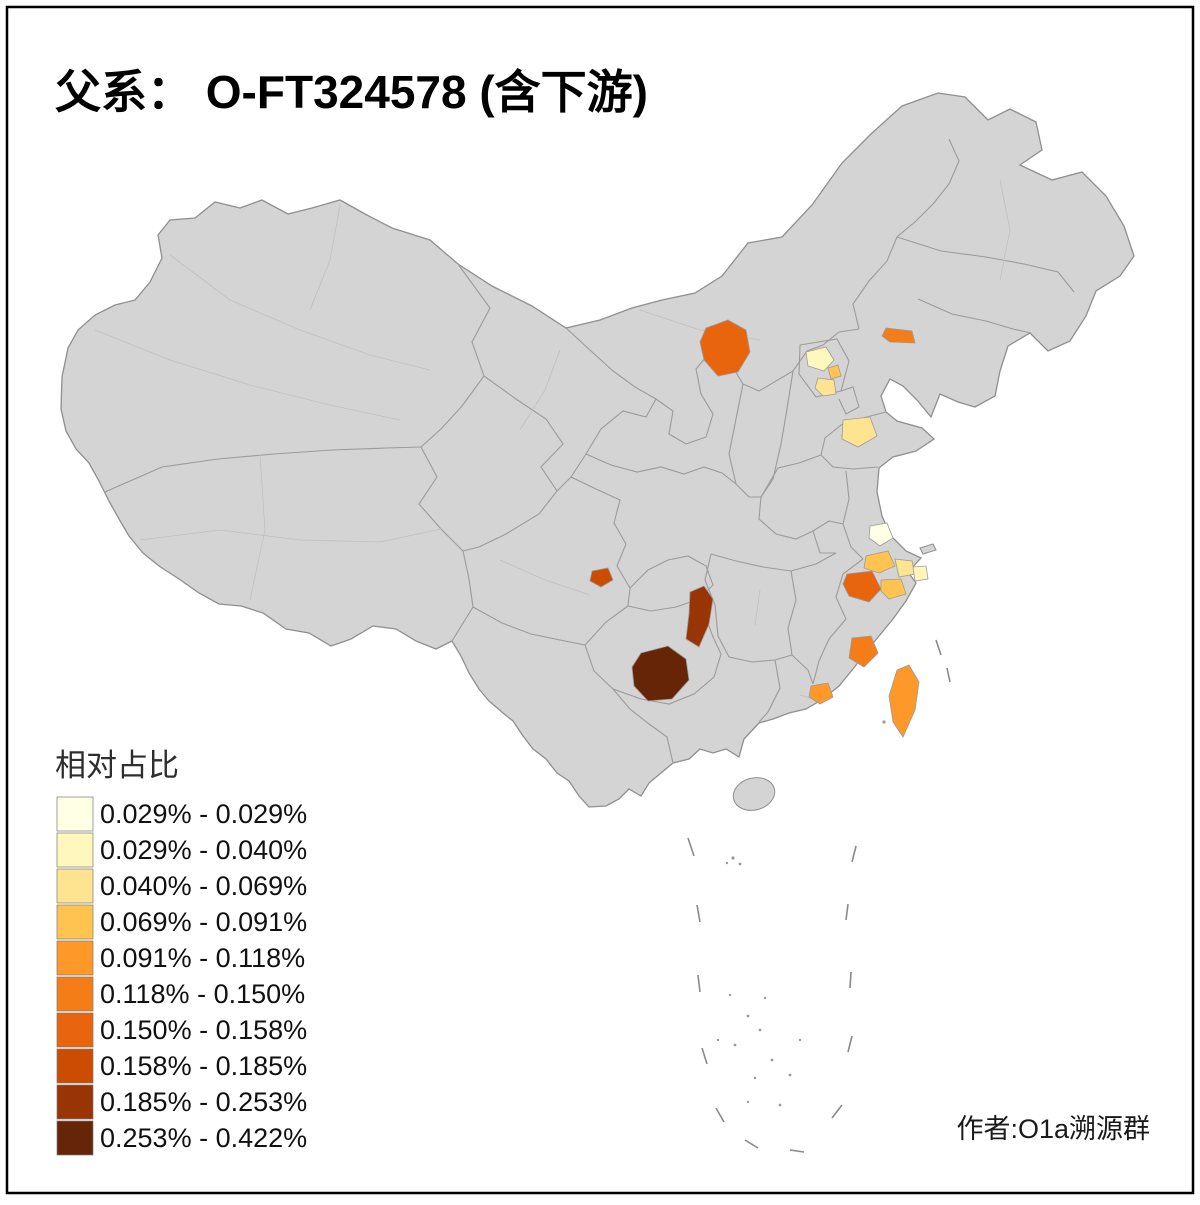 The image size is (1200, 1205). What do you see at coordinates (834, 372) in the screenshot?
I see `colored-region-beijing-east` at bounding box center [834, 372].